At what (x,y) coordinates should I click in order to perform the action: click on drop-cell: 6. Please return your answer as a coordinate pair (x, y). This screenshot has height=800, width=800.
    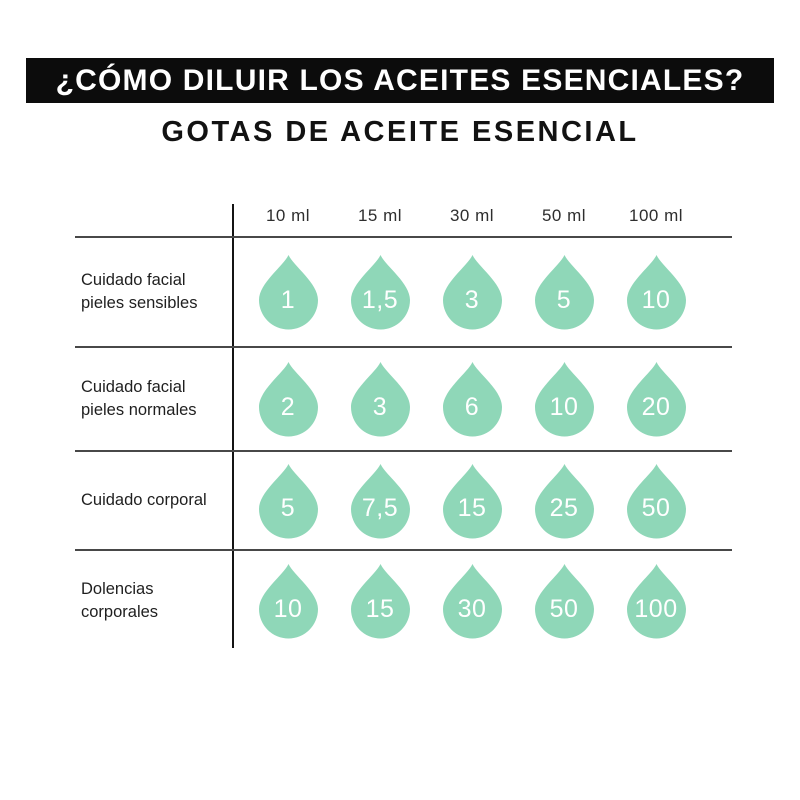
    Looking at the image, I should click on (472, 399).